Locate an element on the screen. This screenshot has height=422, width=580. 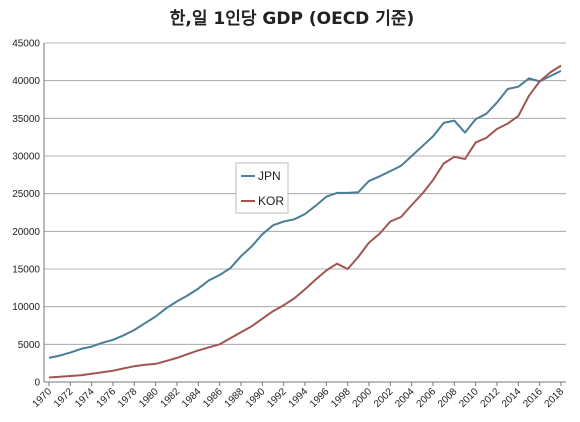
x-tick-label: 1974 is located at coordinates (85, 398).